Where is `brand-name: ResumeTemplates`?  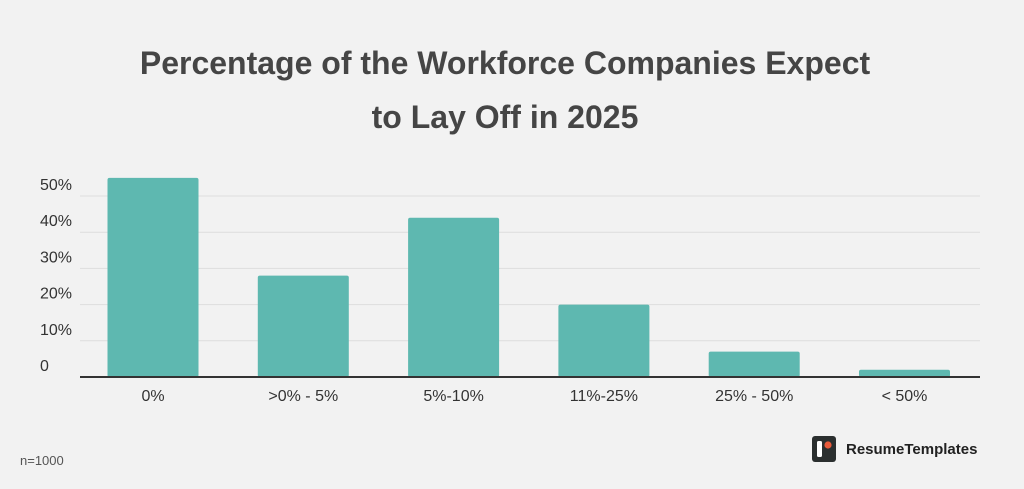 brand-name: ResumeTemplates is located at coordinates (912, 449).